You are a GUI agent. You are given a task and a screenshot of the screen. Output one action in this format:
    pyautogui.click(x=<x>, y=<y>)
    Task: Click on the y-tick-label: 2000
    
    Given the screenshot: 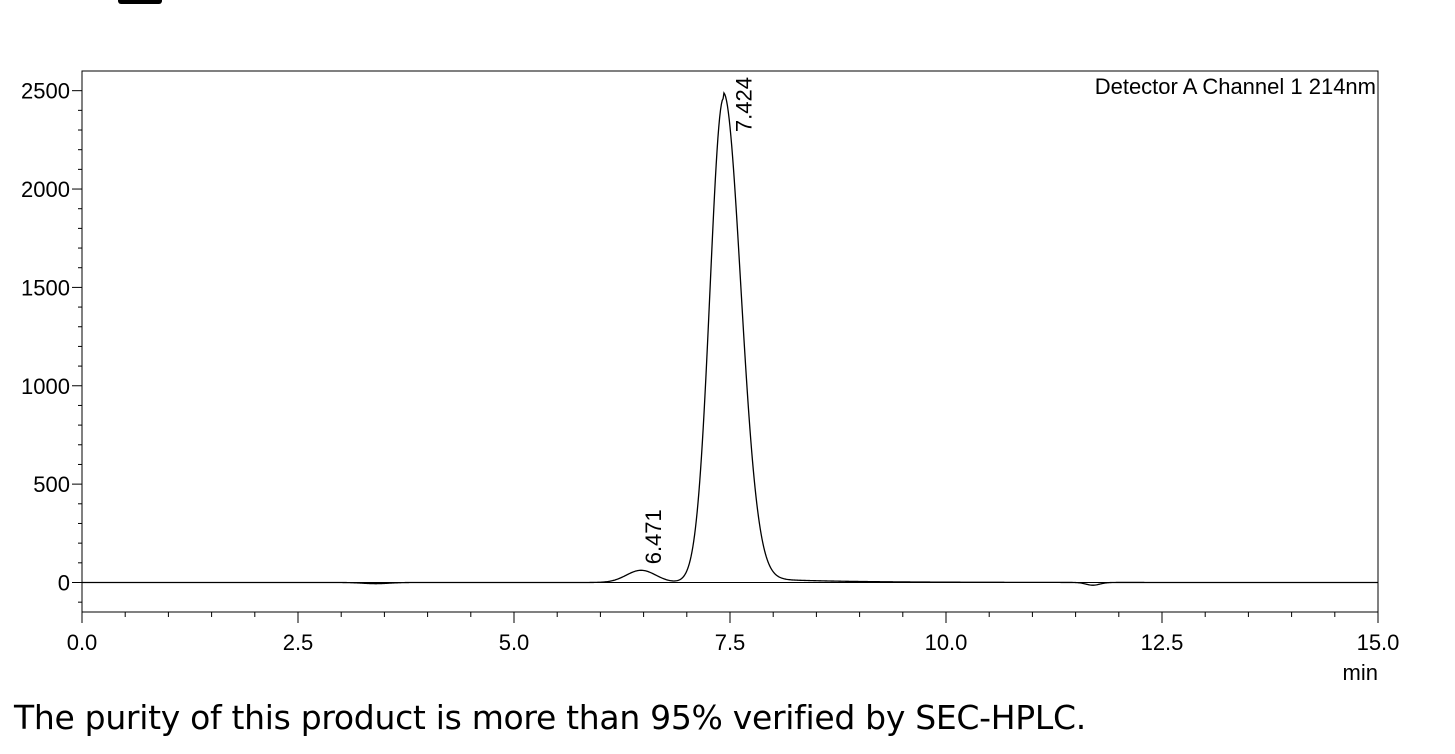 What is the action you would take?
    pyautogui.click(x=45, y=189)
    